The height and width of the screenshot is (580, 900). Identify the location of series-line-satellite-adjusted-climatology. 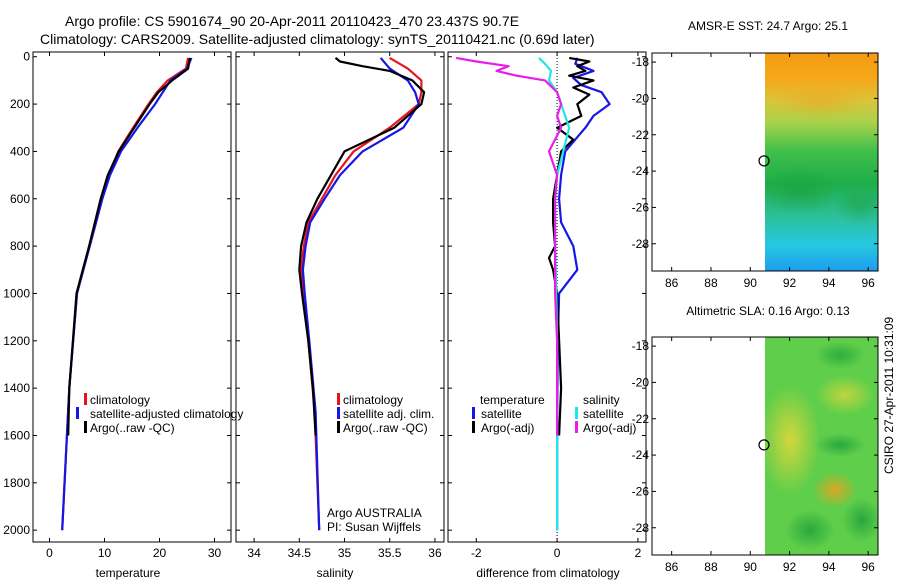
(127, 294).